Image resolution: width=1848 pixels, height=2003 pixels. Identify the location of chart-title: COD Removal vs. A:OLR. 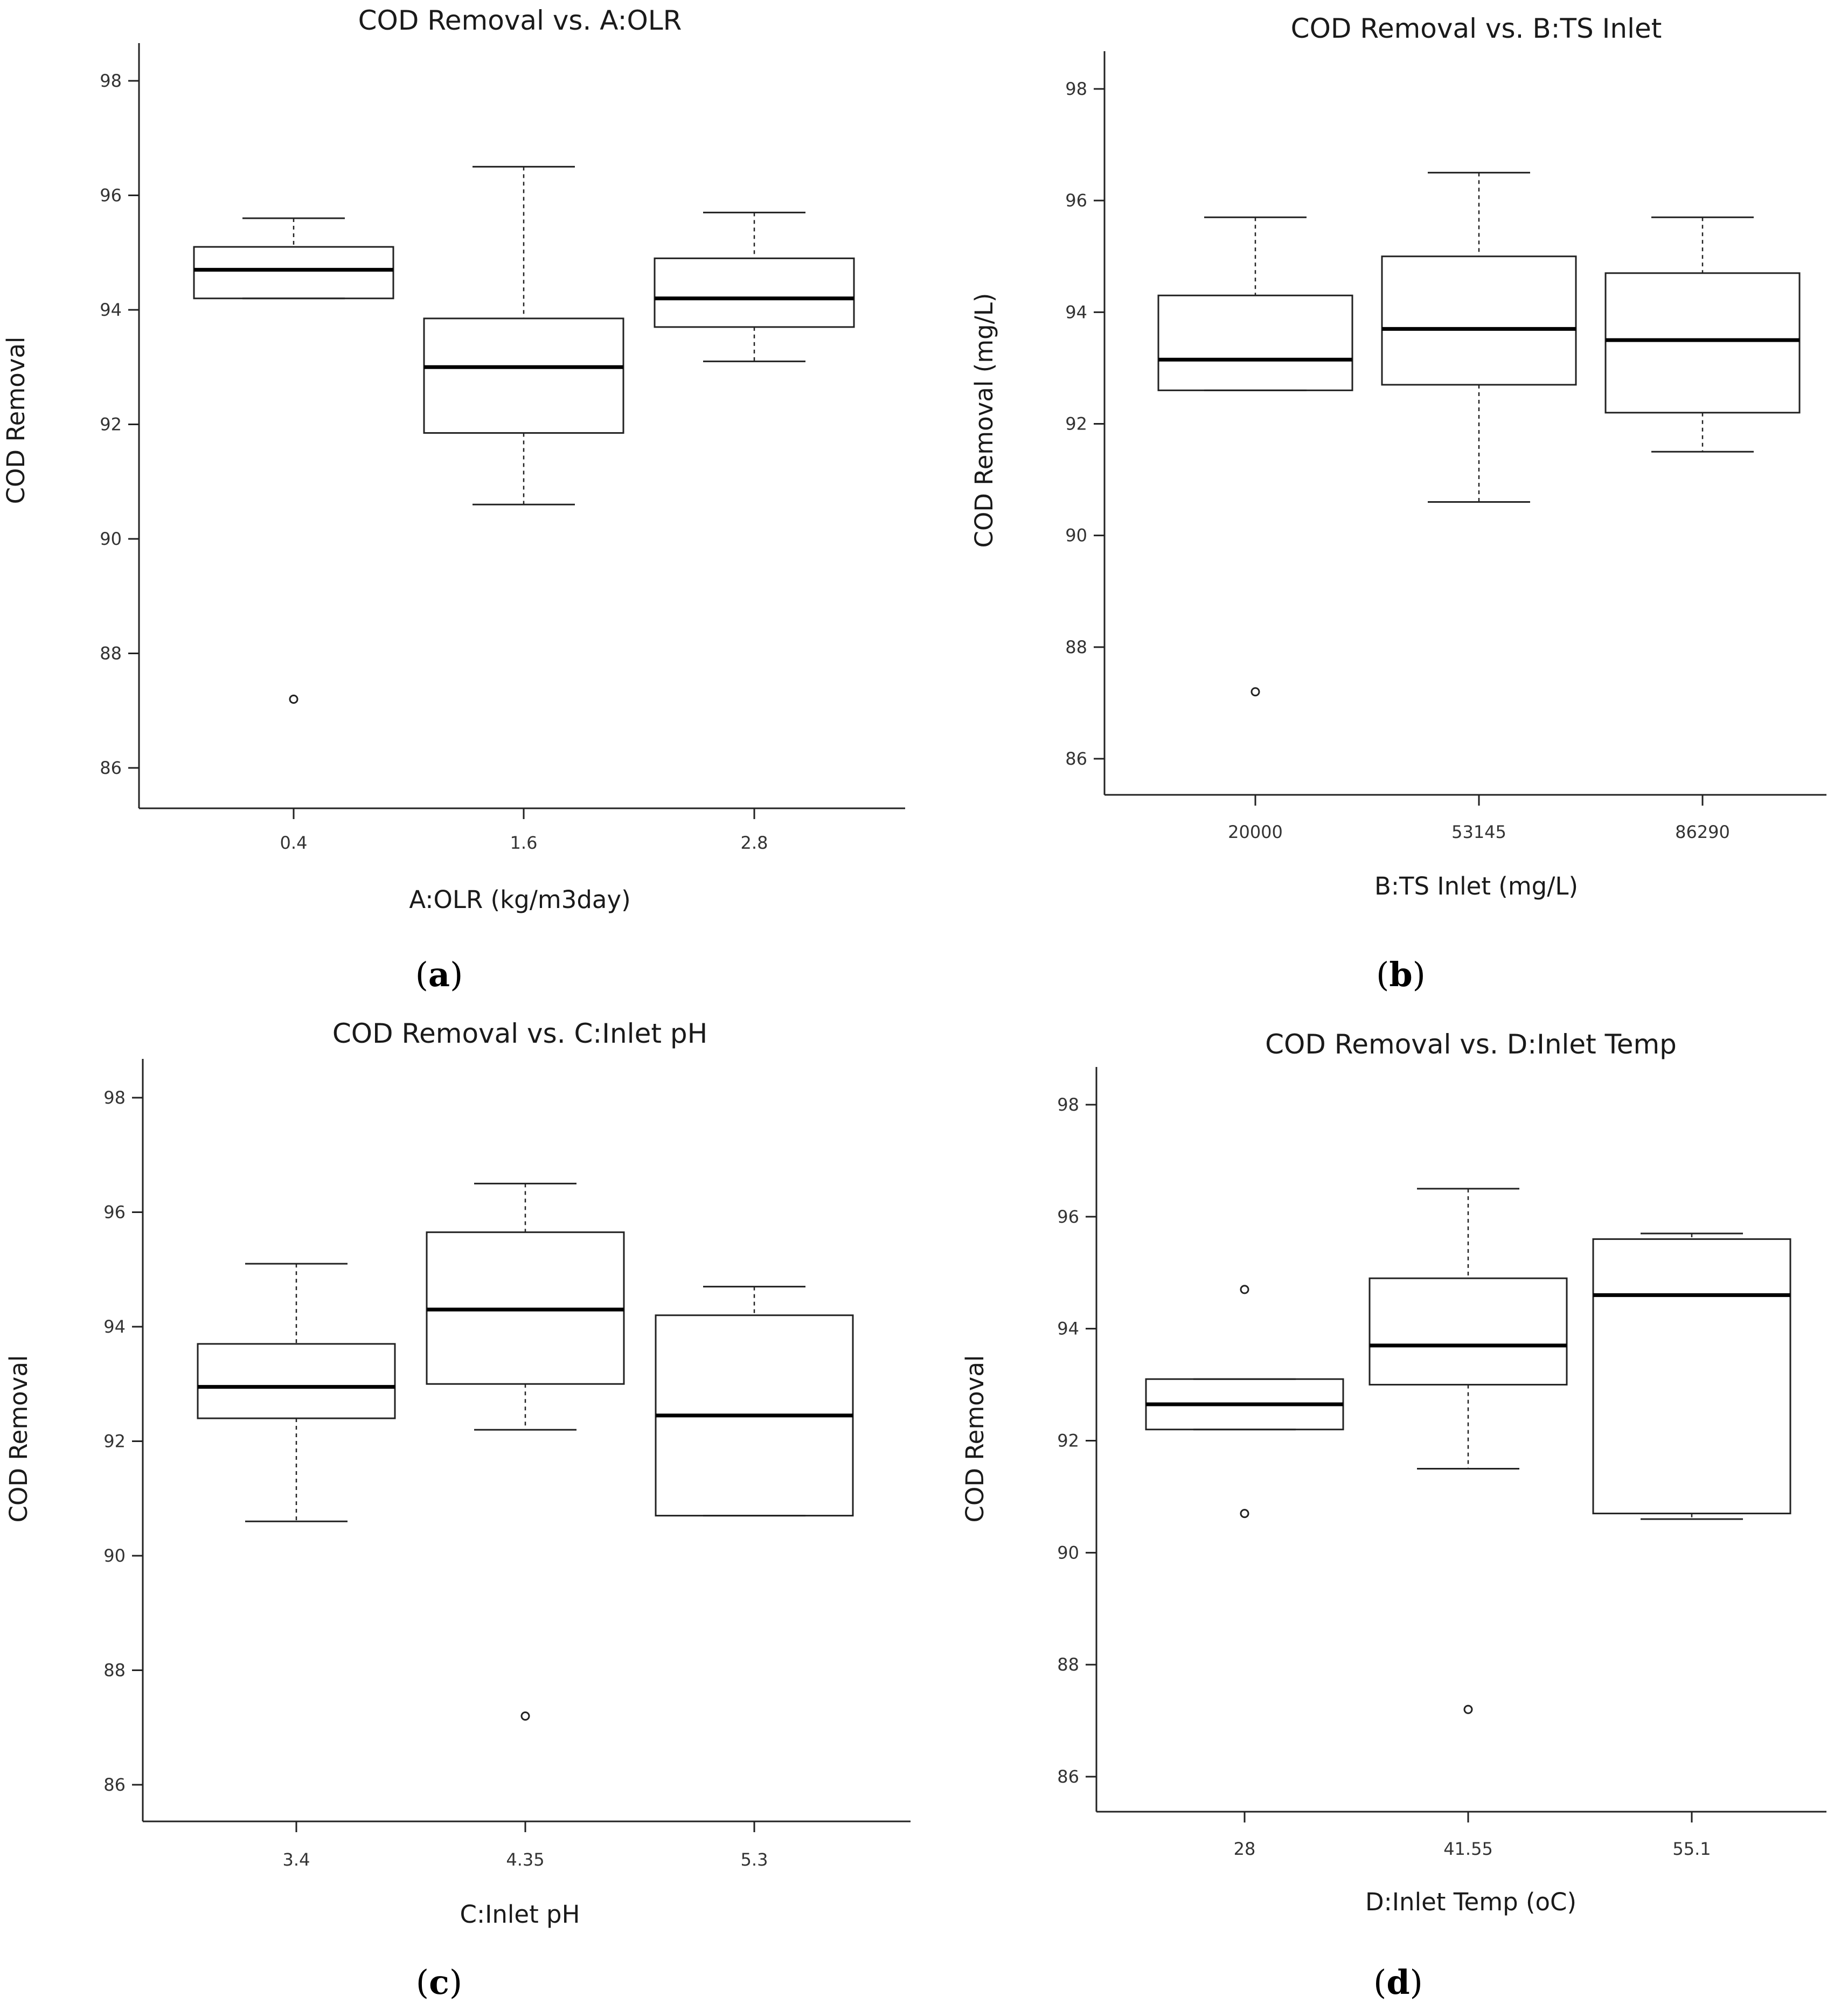
(520, 20).